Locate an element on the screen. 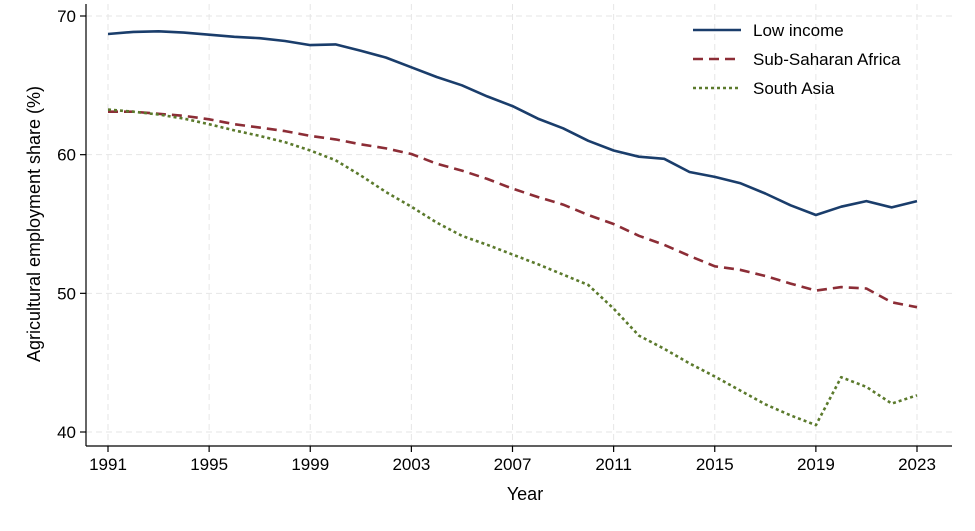 The width and height of the screenshot is (975, 531). legend-label-2: South Asia is located at coordinates (794, 88).